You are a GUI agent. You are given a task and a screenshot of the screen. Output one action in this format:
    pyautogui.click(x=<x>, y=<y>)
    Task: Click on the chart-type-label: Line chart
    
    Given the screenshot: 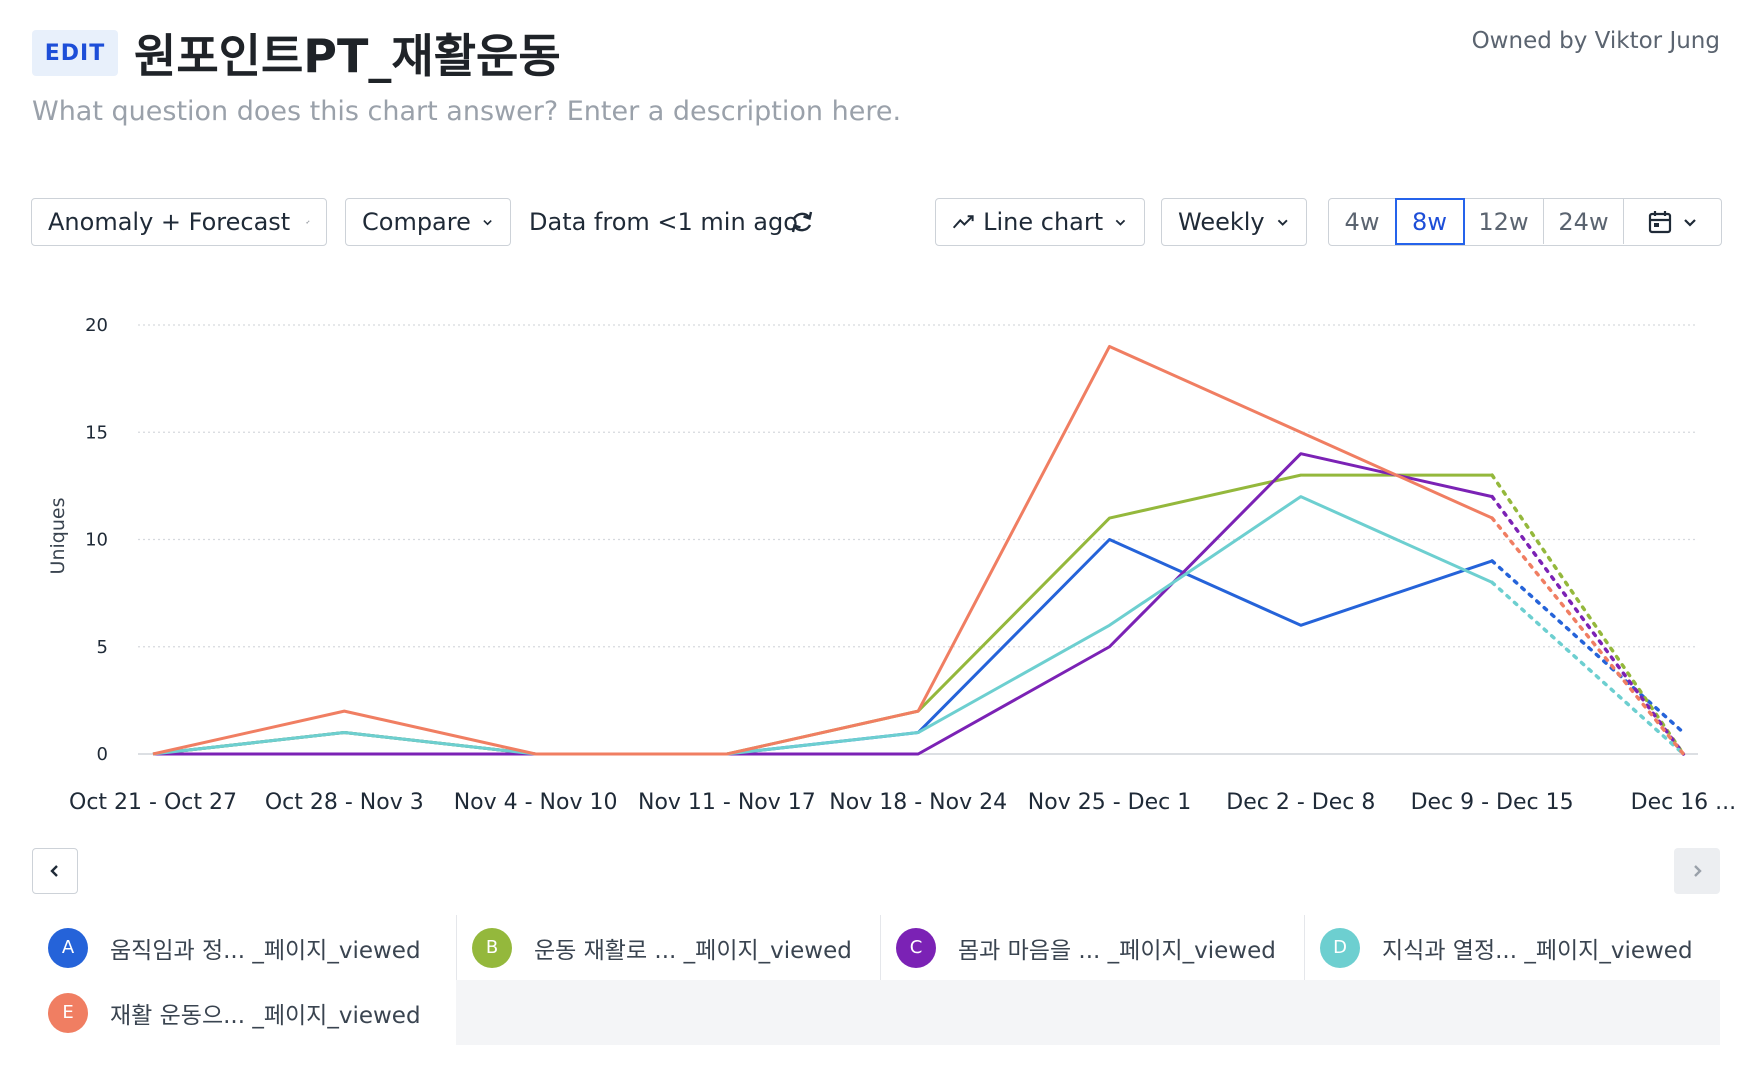 What is the action you would take?
    pyautogui.click(x=1043, y=222)
    